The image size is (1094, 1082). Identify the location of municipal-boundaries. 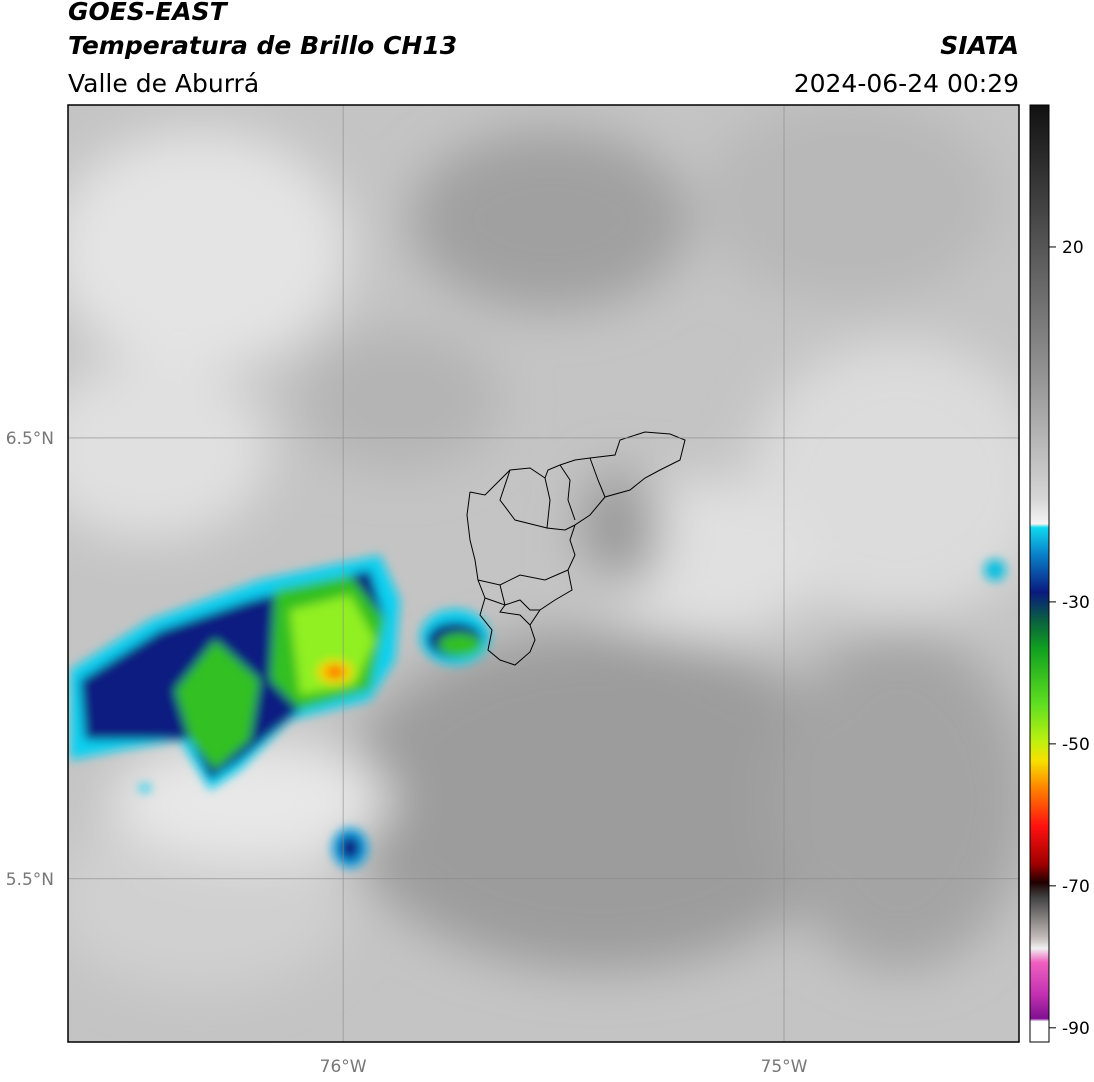
(576, 548).